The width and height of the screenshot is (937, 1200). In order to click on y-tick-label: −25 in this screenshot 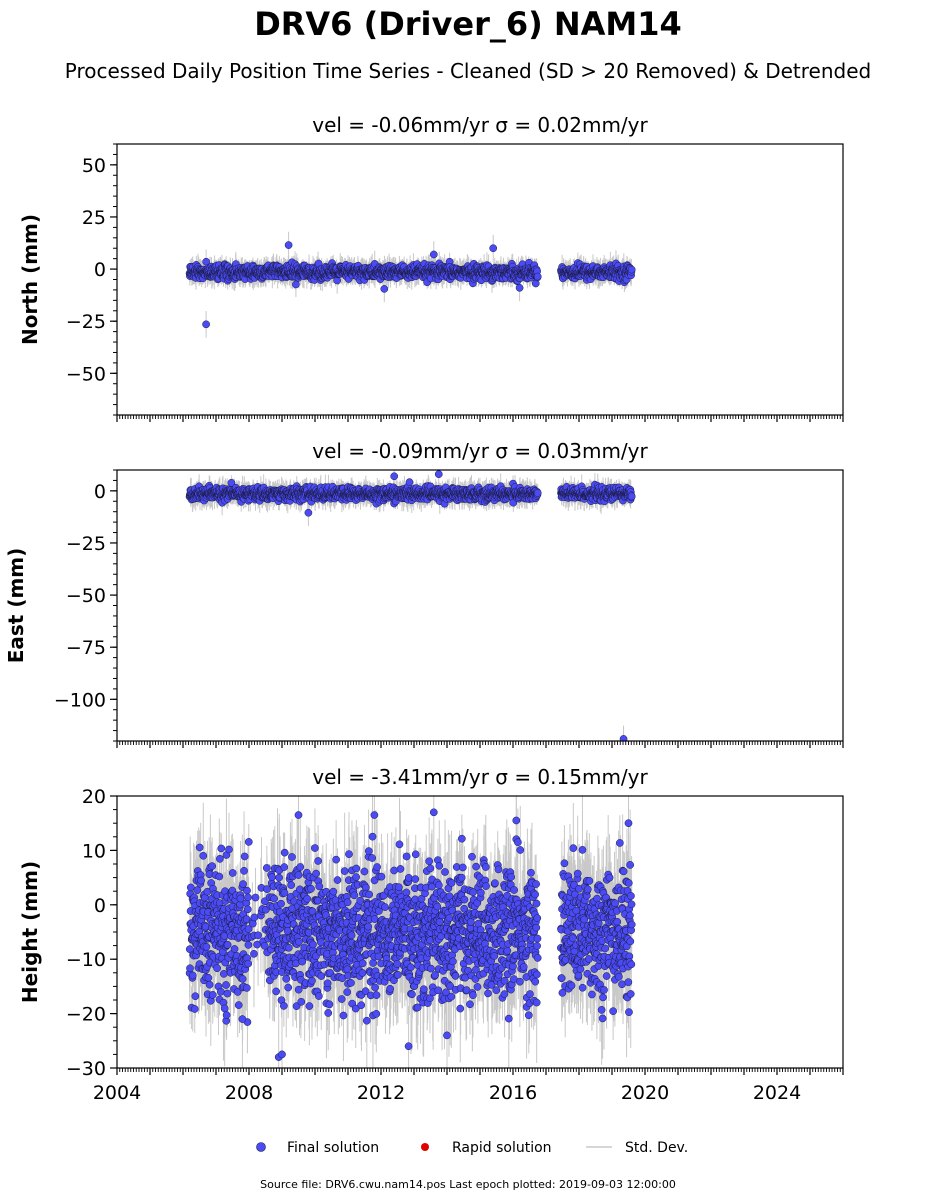, I will do `click(86, 322)`.